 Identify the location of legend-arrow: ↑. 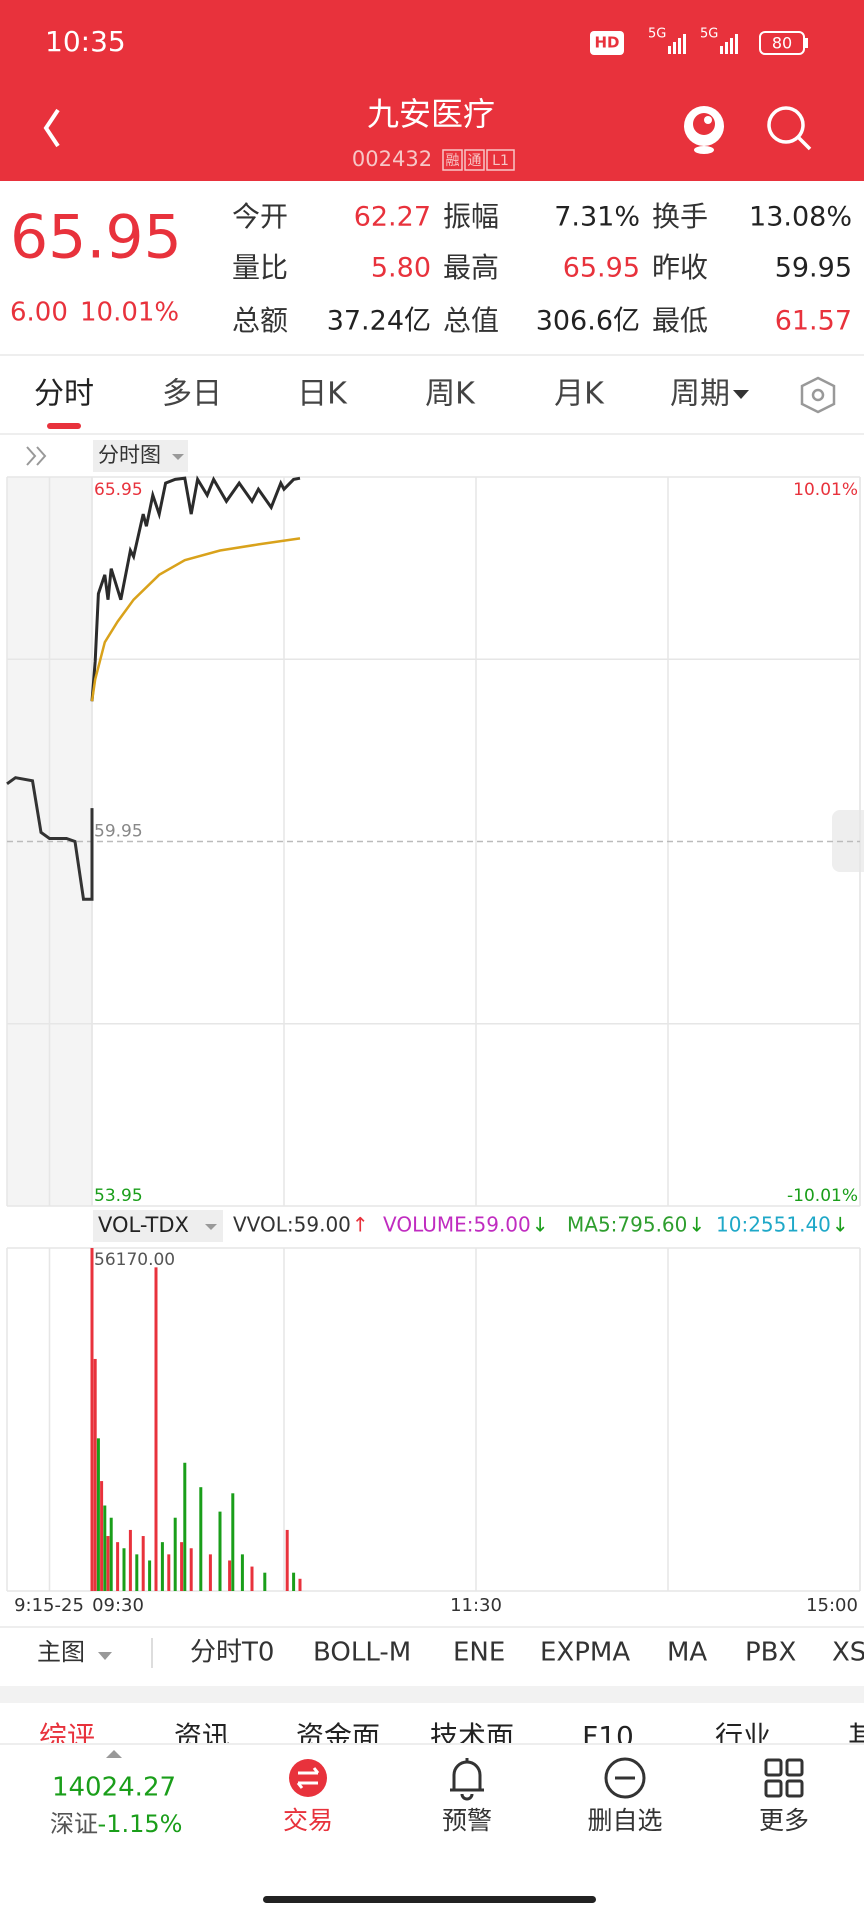
(360, 1225).